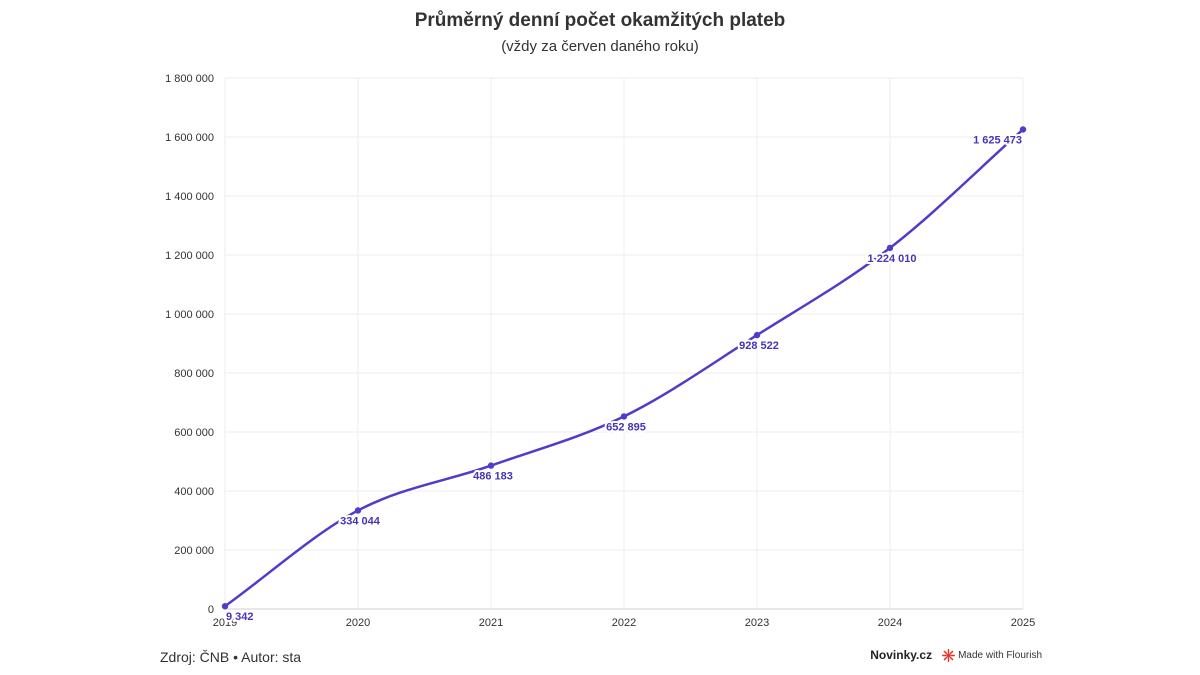 The height and width of the screenshot is (675, 1200). I want to click on x-tick-label: 2023, so click(757, 623).